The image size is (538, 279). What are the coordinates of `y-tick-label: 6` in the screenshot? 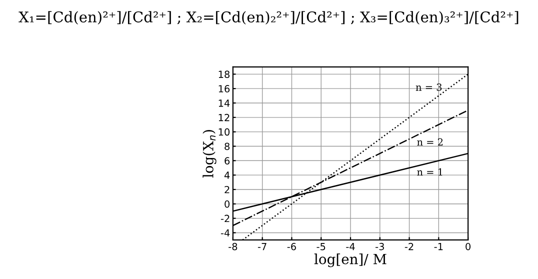 It's located at (227, 160).